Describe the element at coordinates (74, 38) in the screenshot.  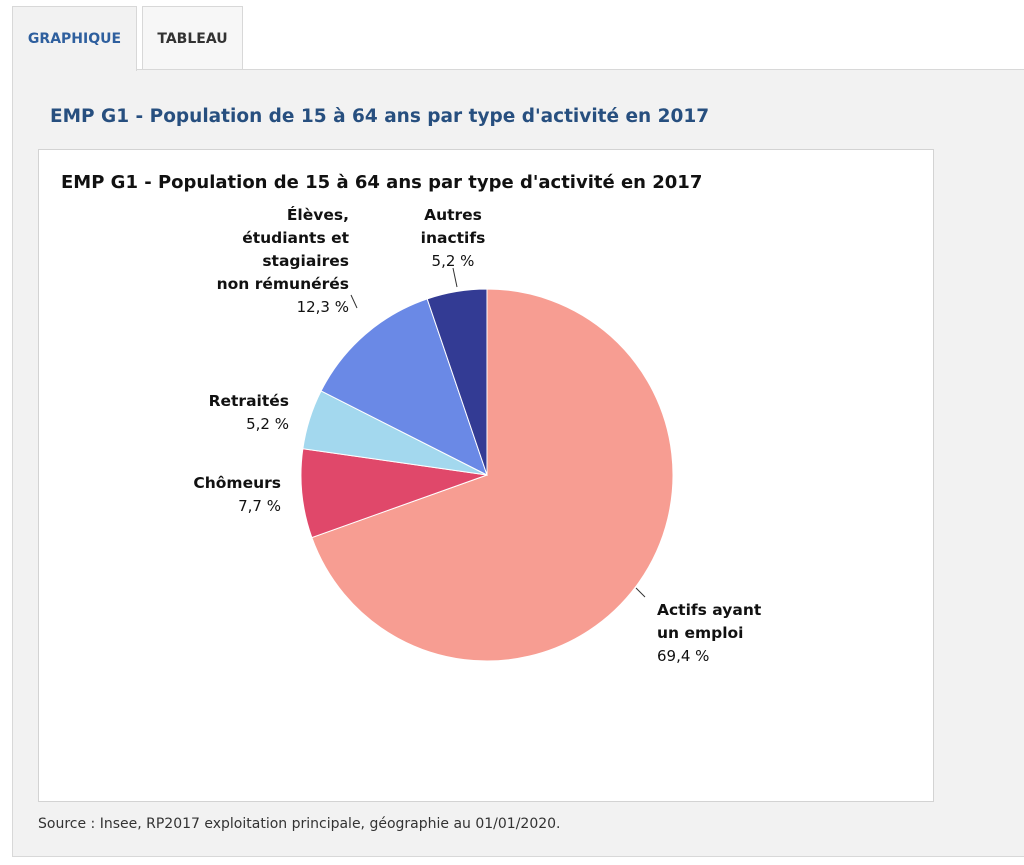
I see `tab-graphique: GRAPHIQUE` at that location.